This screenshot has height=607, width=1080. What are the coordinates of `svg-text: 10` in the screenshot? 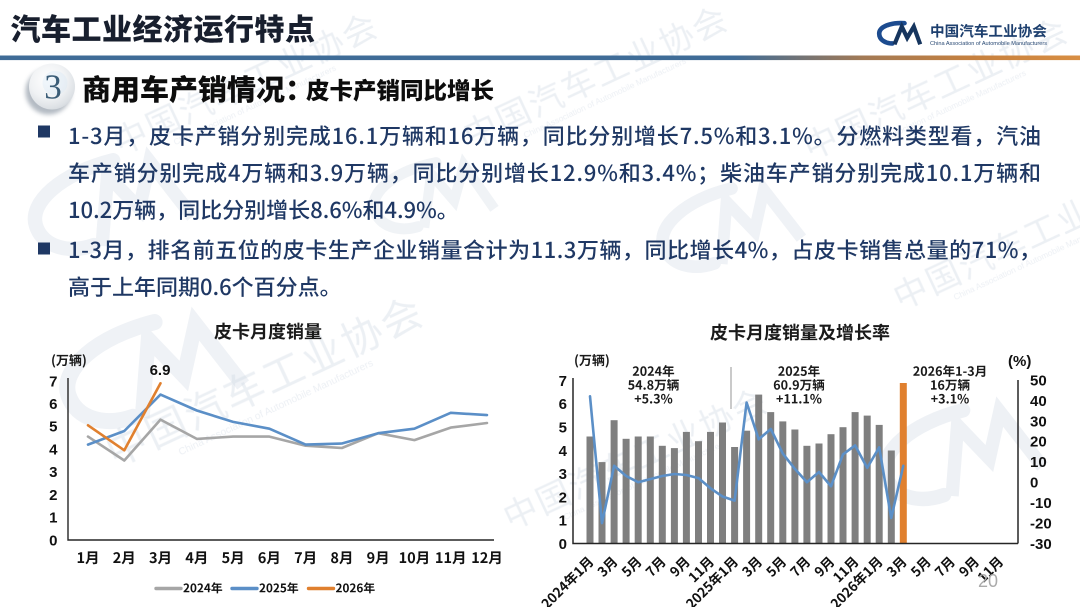 It's located at (1038, 462).